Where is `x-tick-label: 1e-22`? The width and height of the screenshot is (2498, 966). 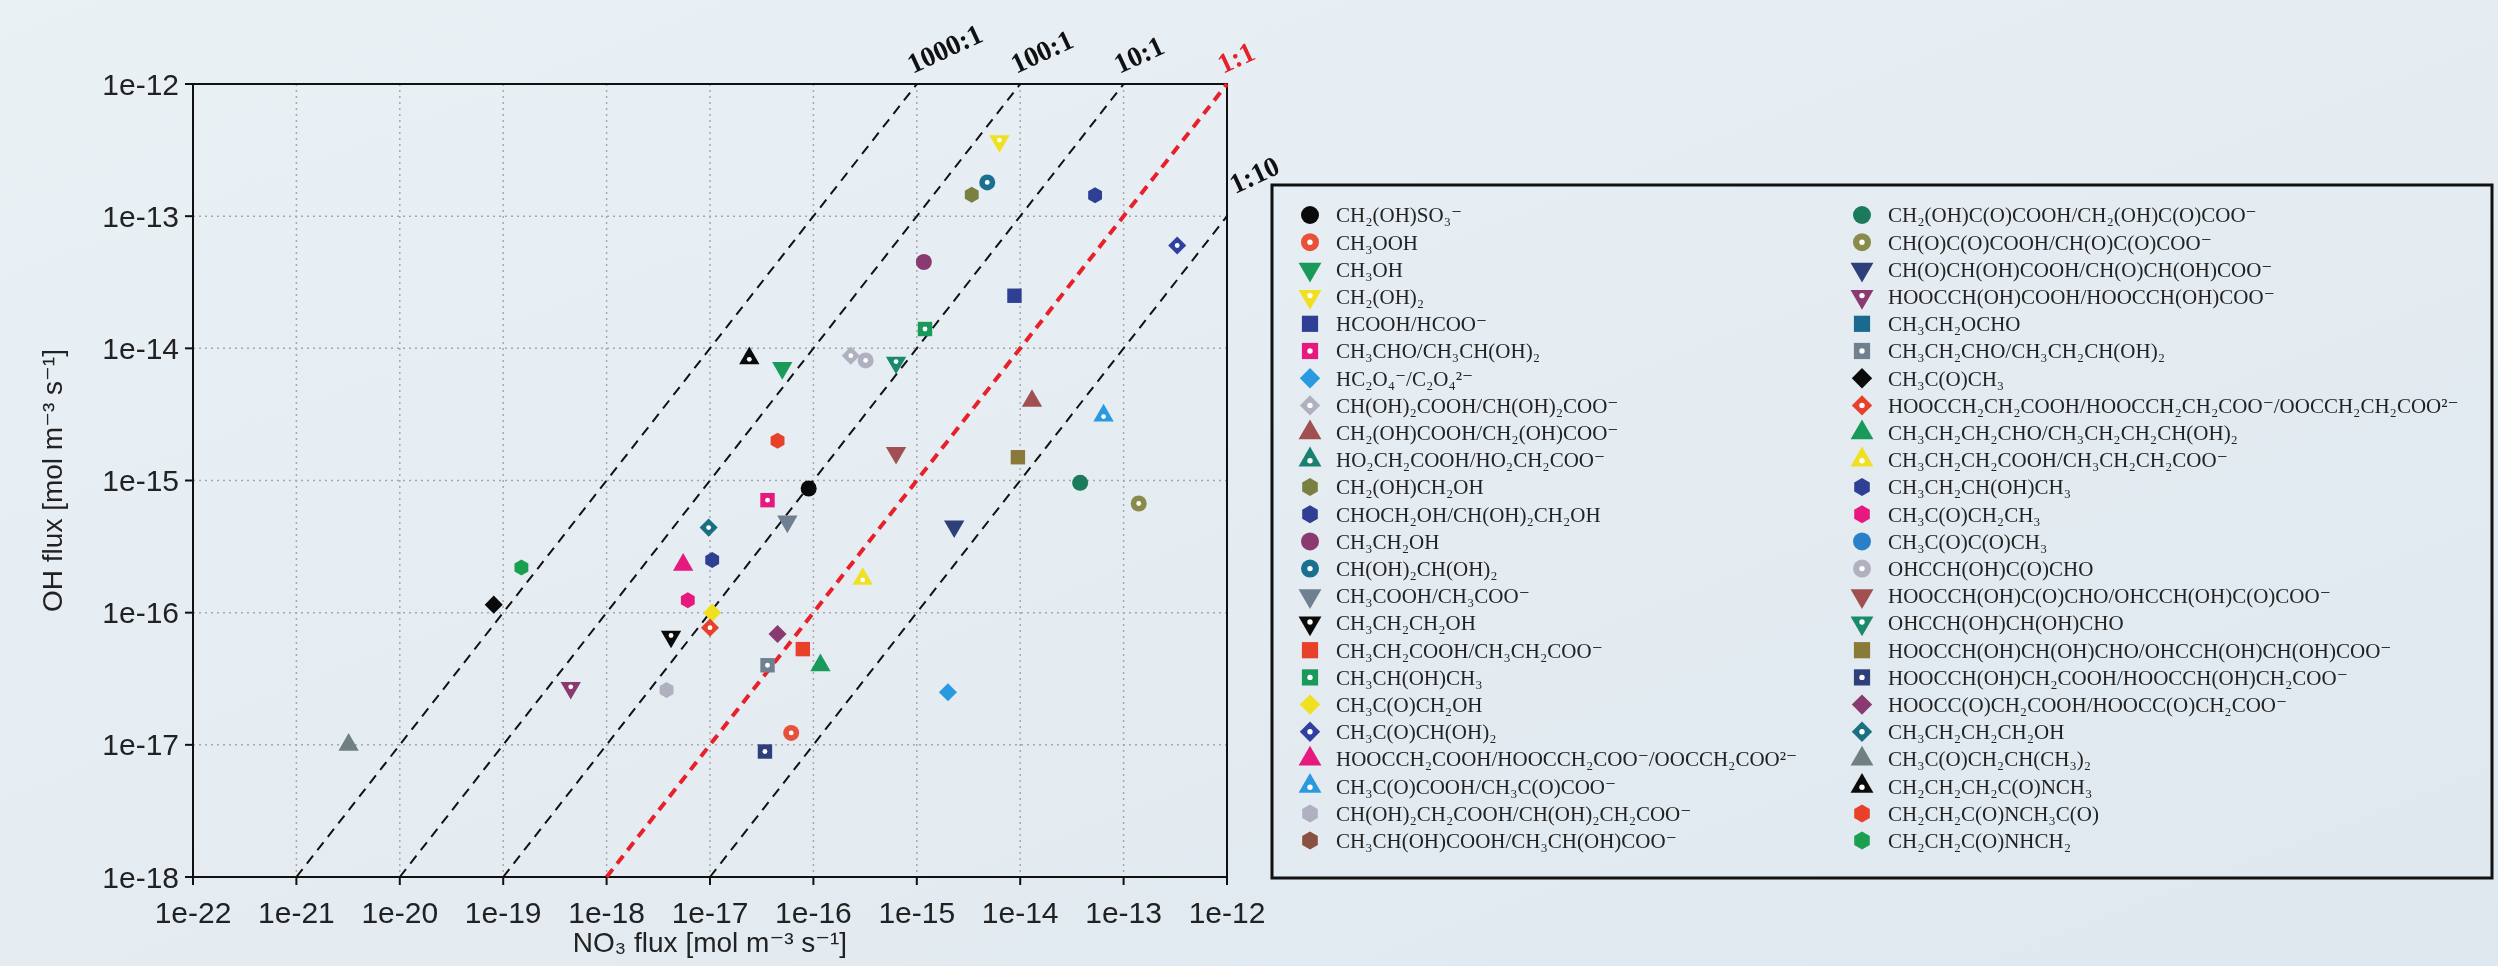
x-tick-label: 1e-22 is located at coordinates (193, 912).